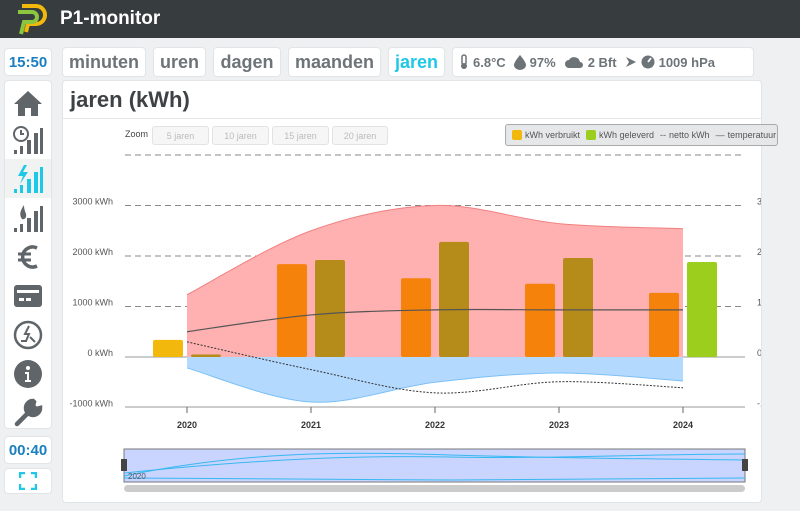 The width and height of the screenshot is (800, 511). Describe the element at coordinates (110, 18) in the screenshot. I see `app-title: P1-monitor` at that location.